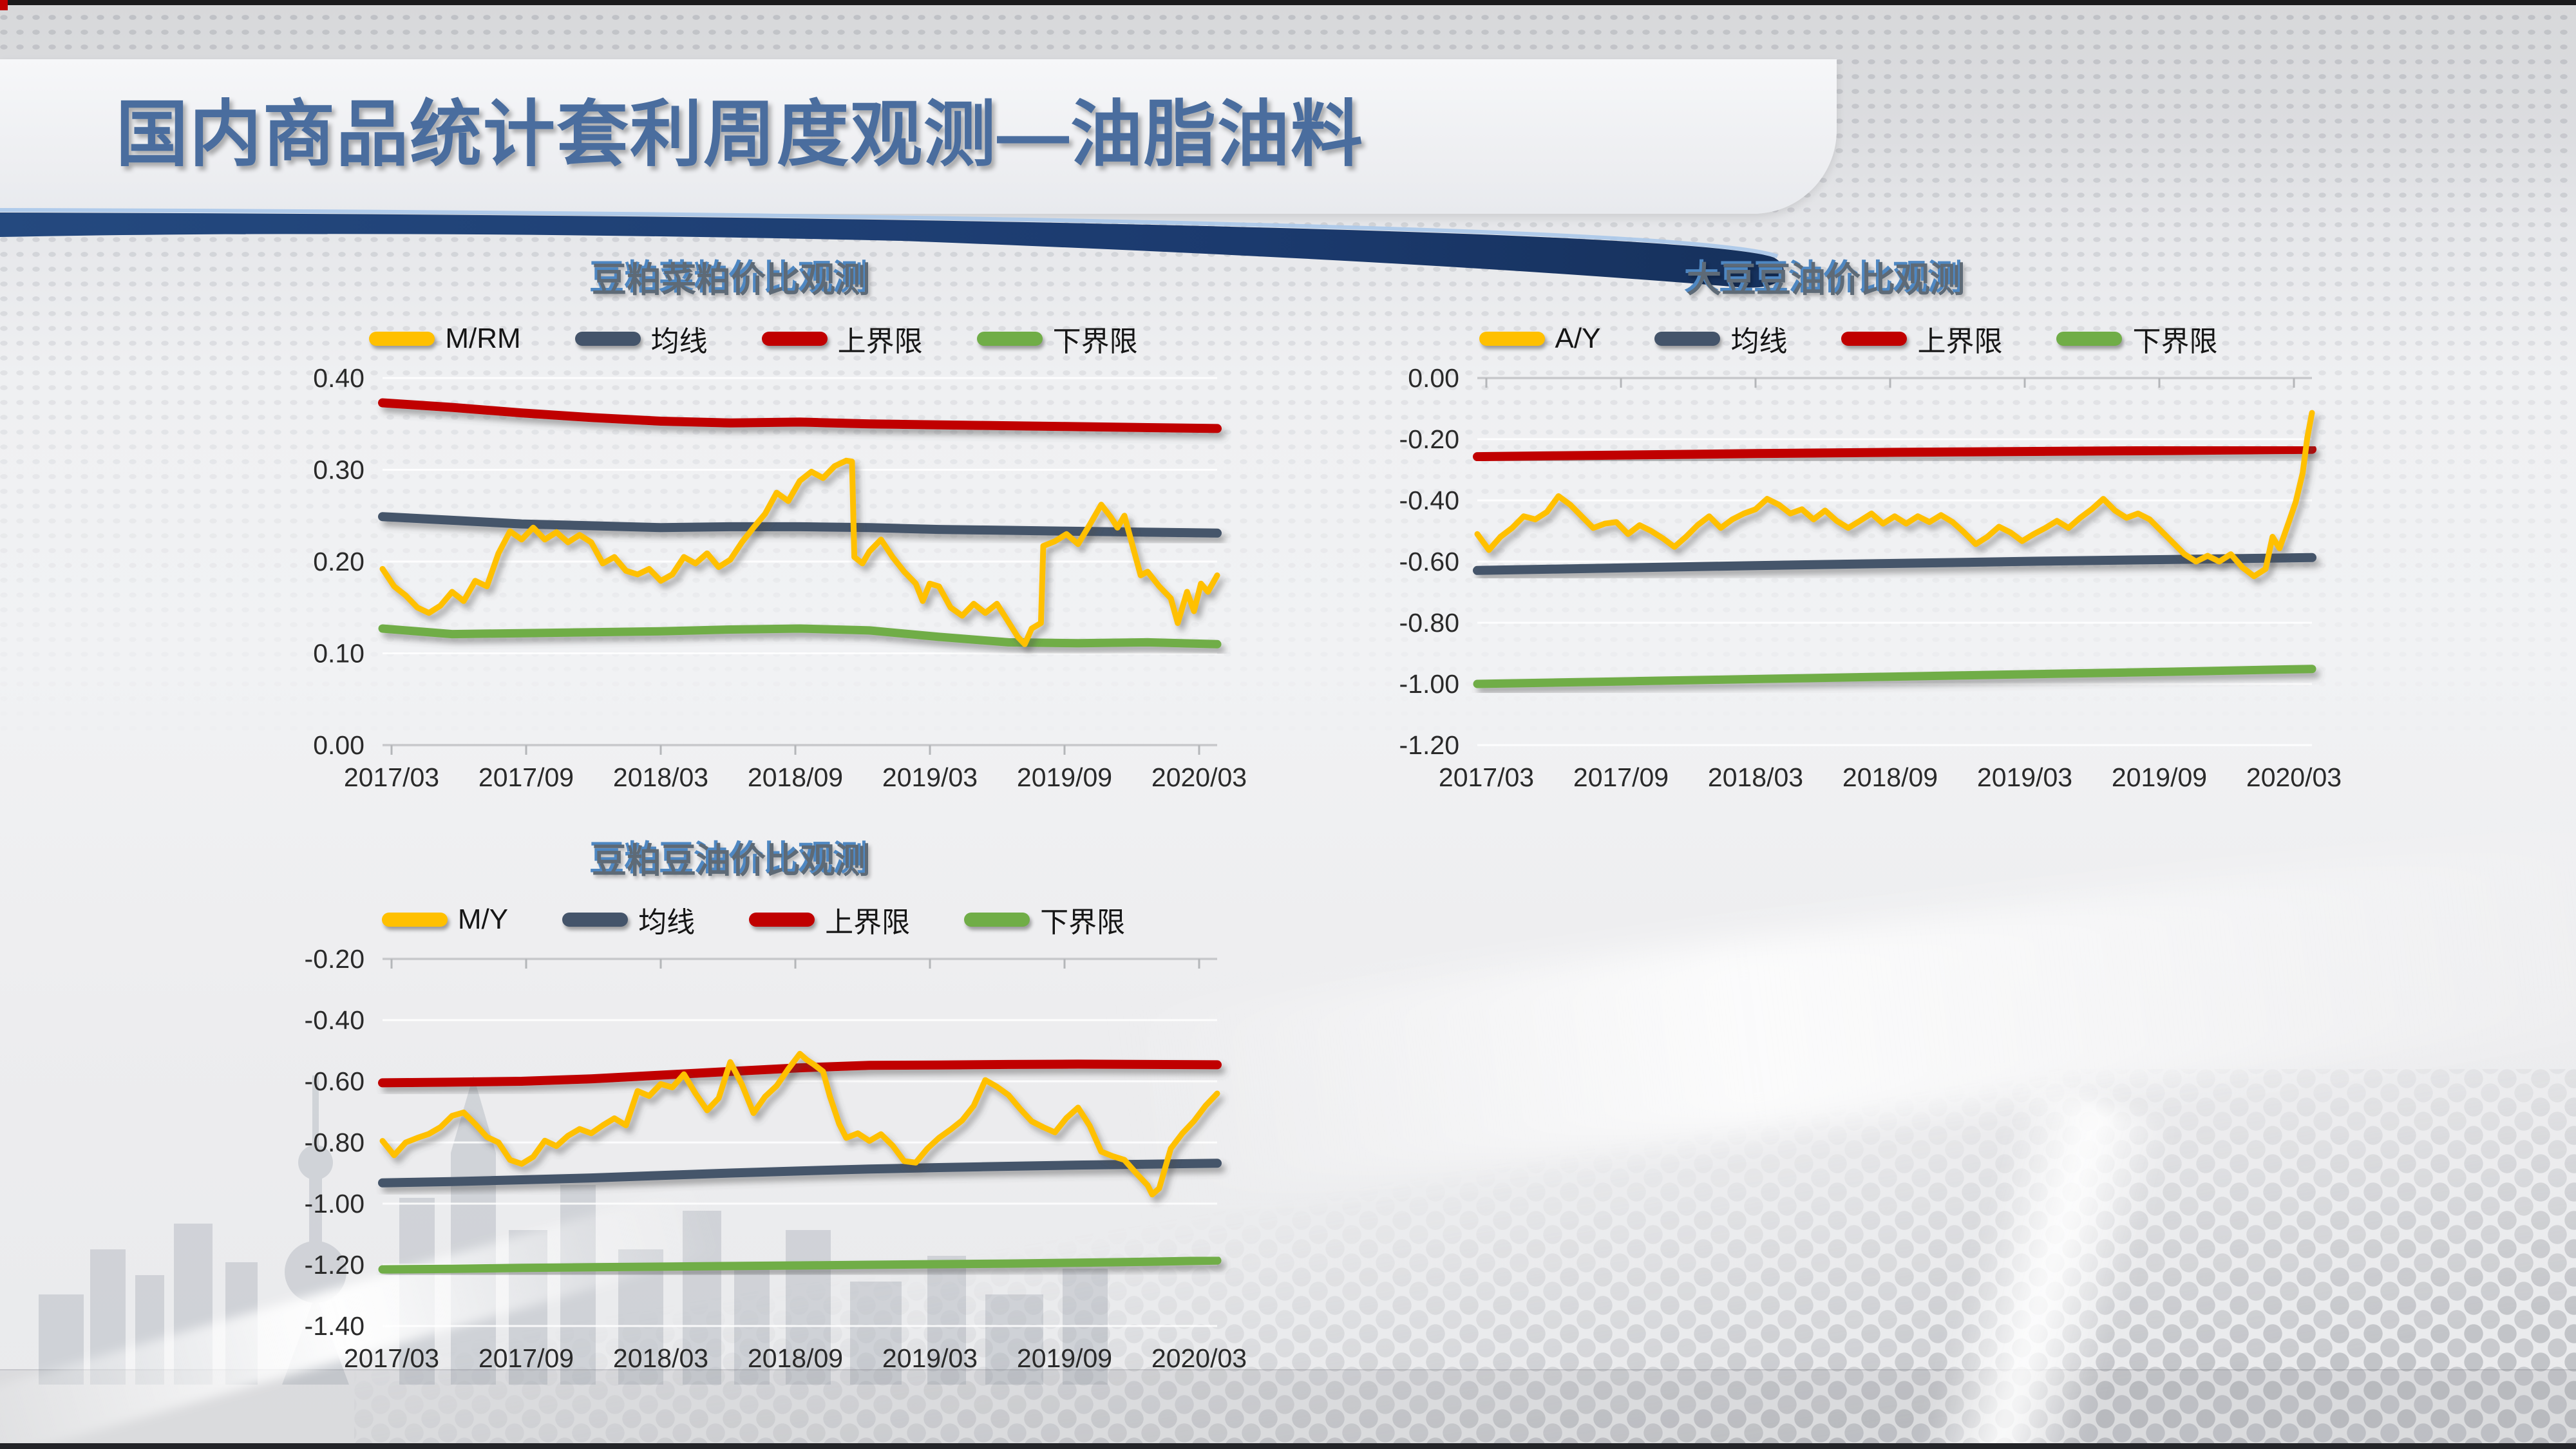 The width and height of the screenshot is (2576, 1449). What do you see at coordinates (339, 561) in the screenshot?
I see `y-tick-label: 0.20` at bounding box center [339, 561].